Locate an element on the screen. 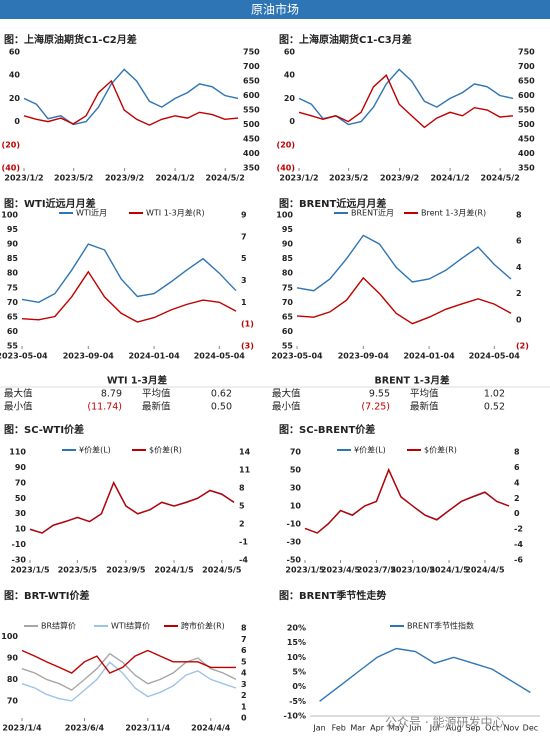  chart-title: 图：BRENT近远月月差 is located at coordinates (332, 203).